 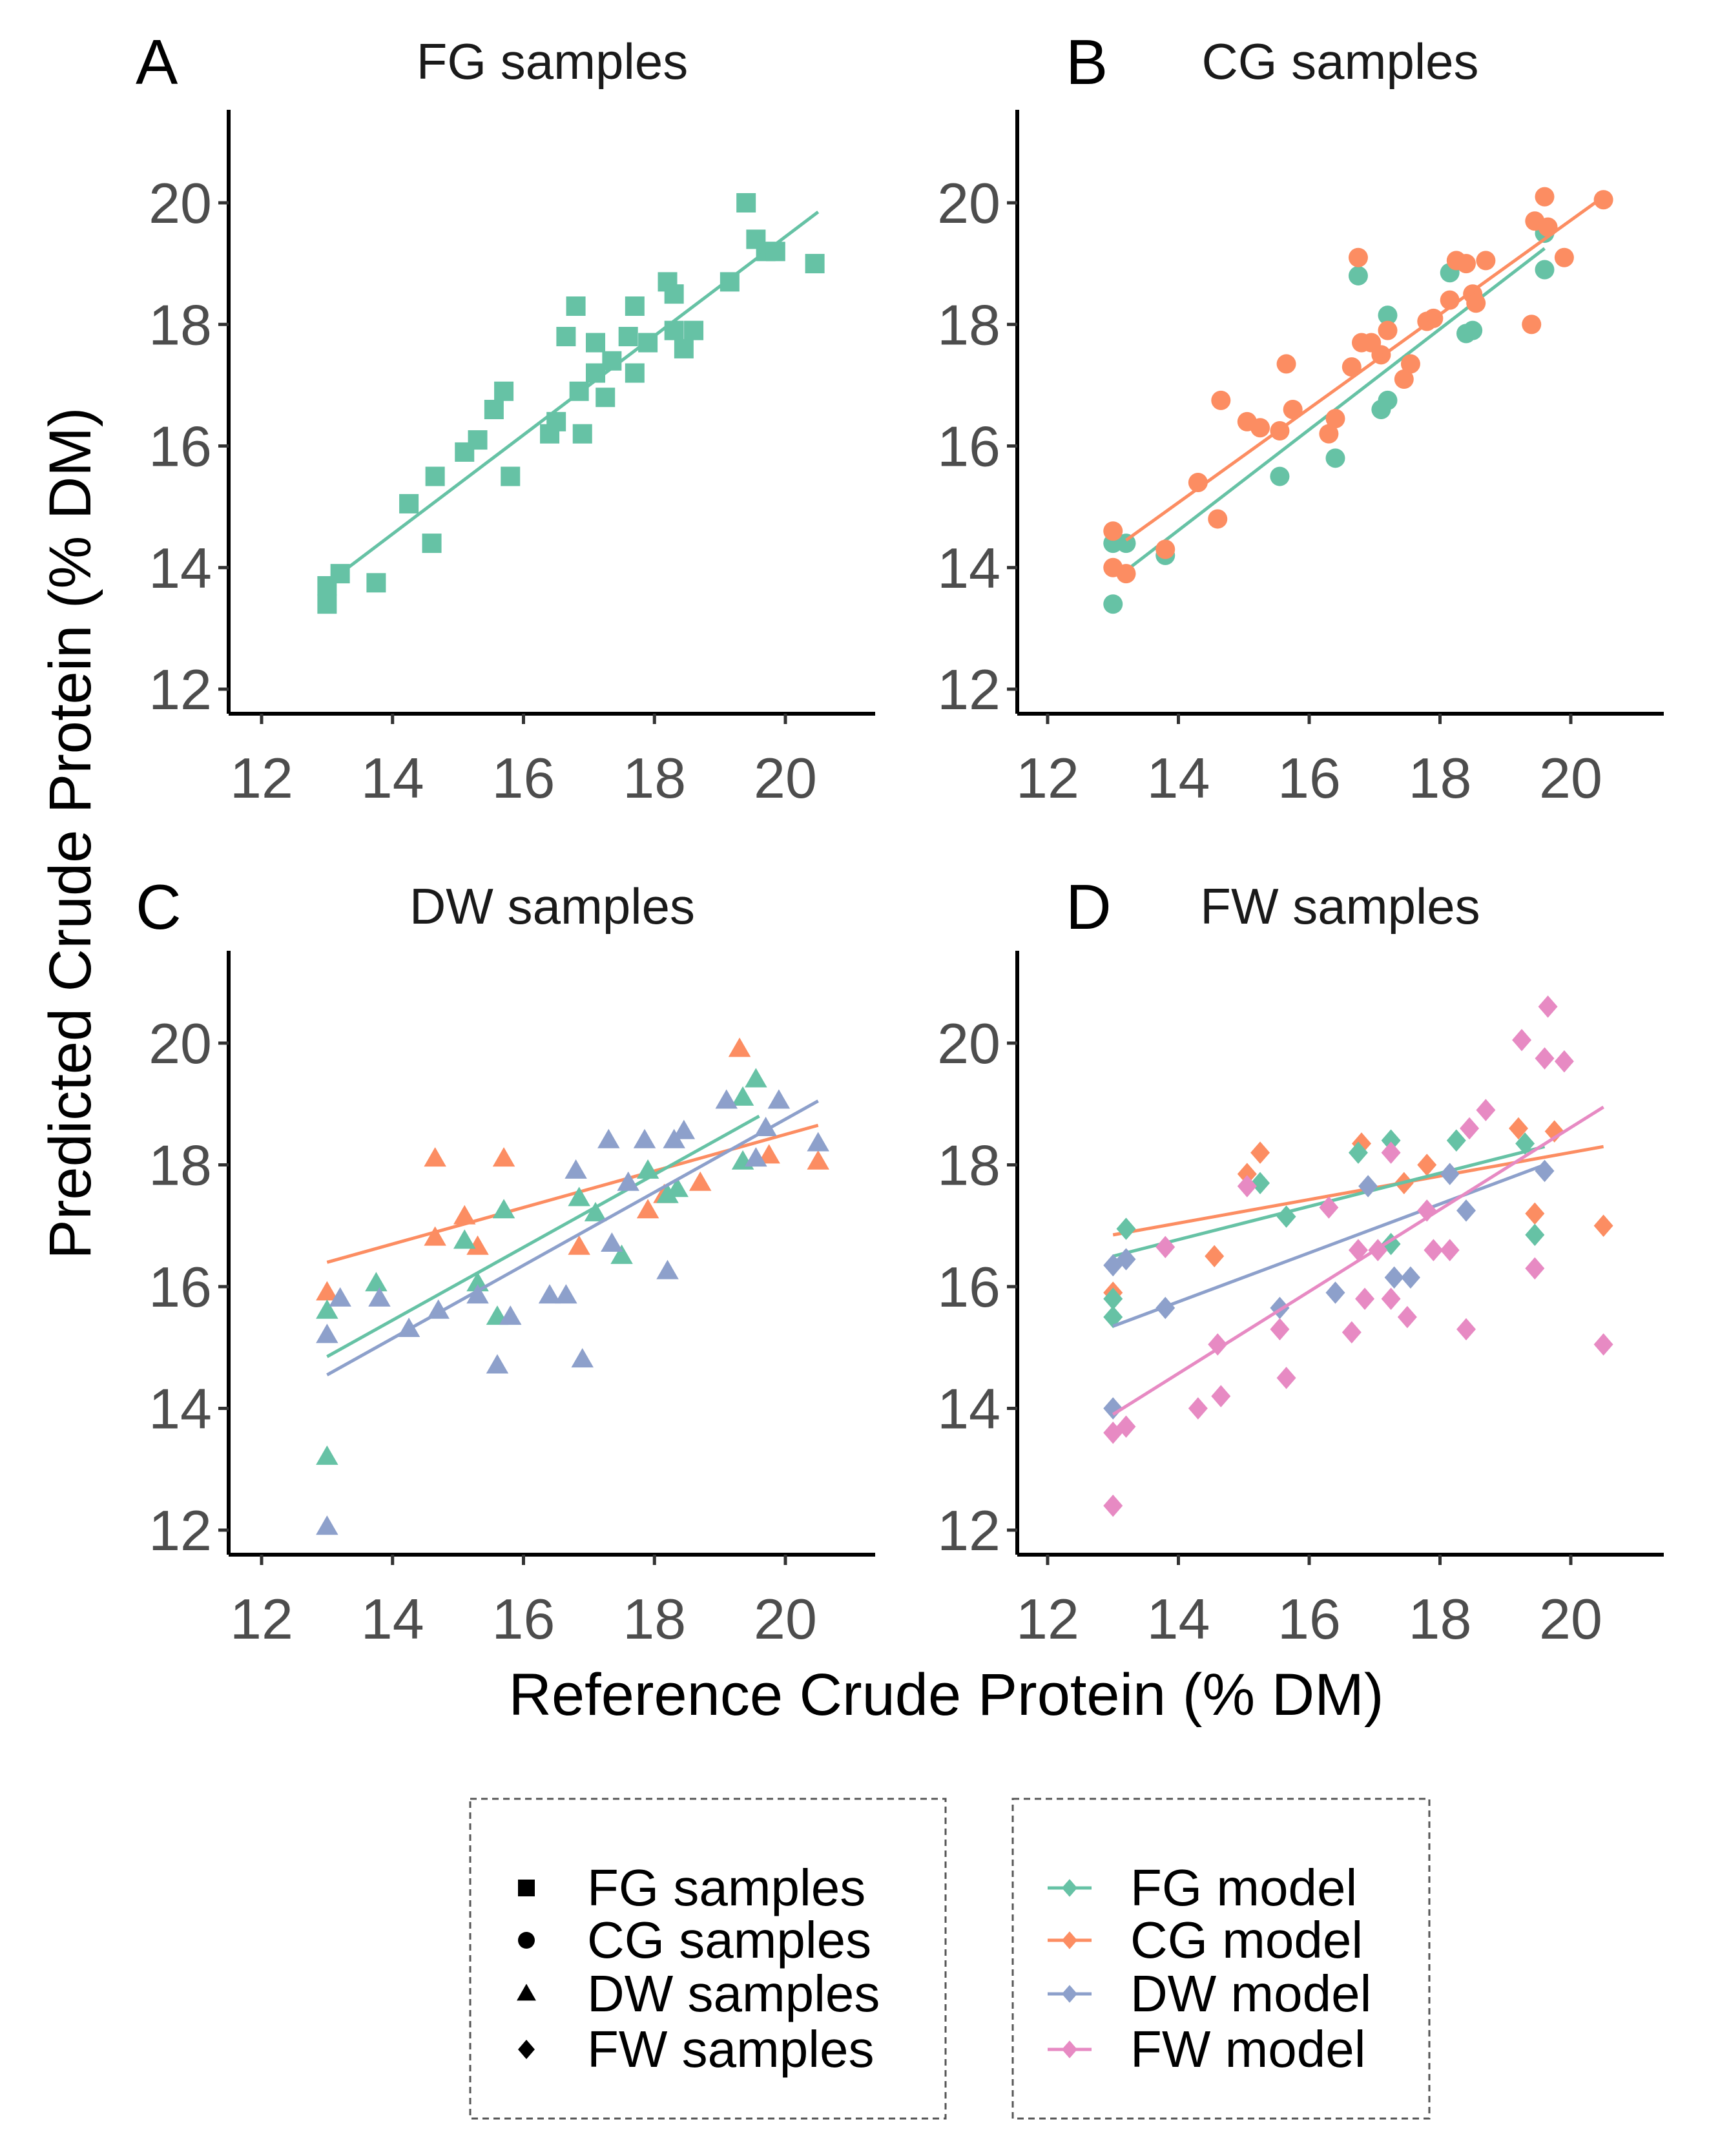 What do you see at coordinates (1440, 1619) in the screenshot?
I see `x-tick-label: 18` at bounding box center [1440, 1619].